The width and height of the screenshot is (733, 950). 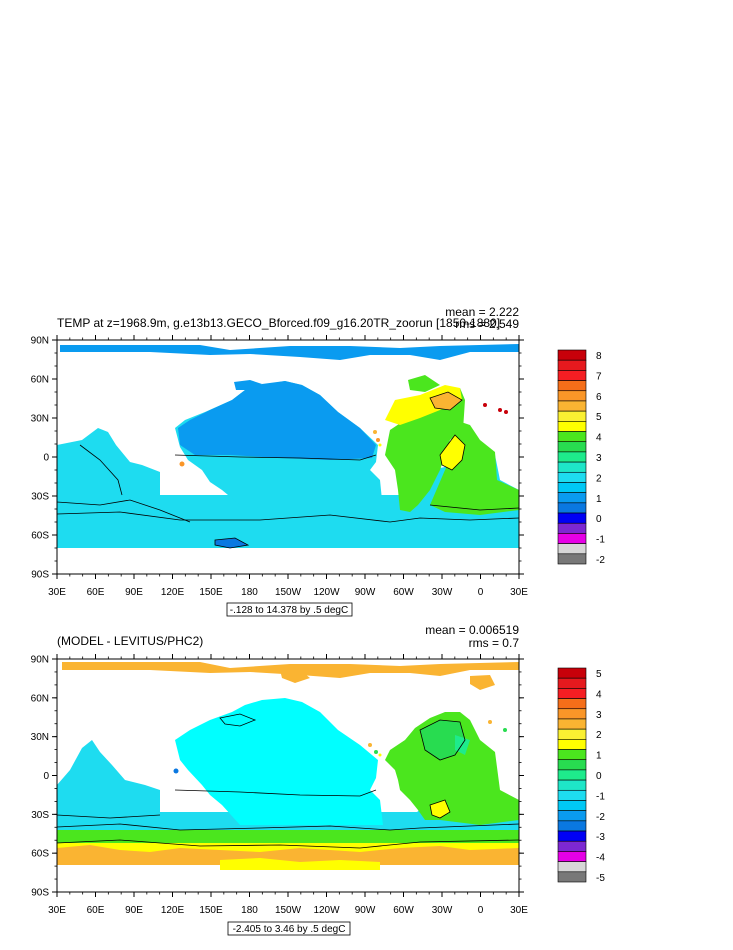 What do you see at coordinates (40, 380) in the screenshot?
I see `lat-label: 60N` at bounding box center [40, 380].